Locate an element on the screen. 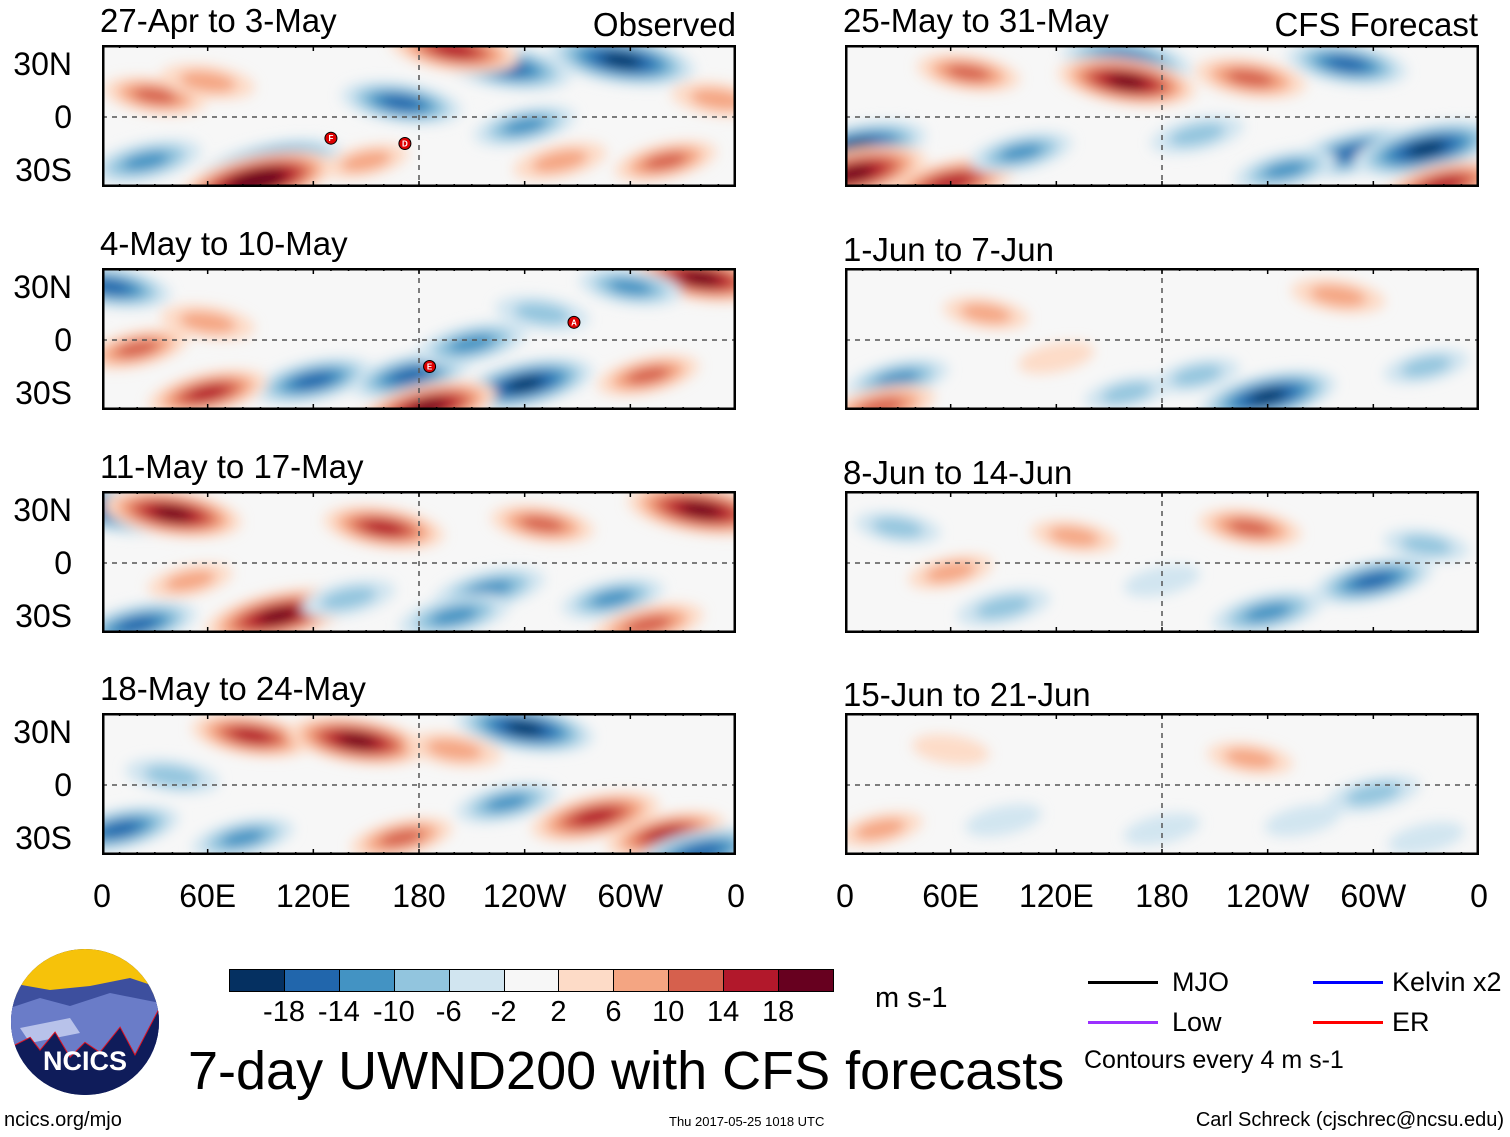 The height and width of the screenshot is (1137, 1510). panel-tag-forecast: CFS Forecast is located at coordinates (1376, 24).